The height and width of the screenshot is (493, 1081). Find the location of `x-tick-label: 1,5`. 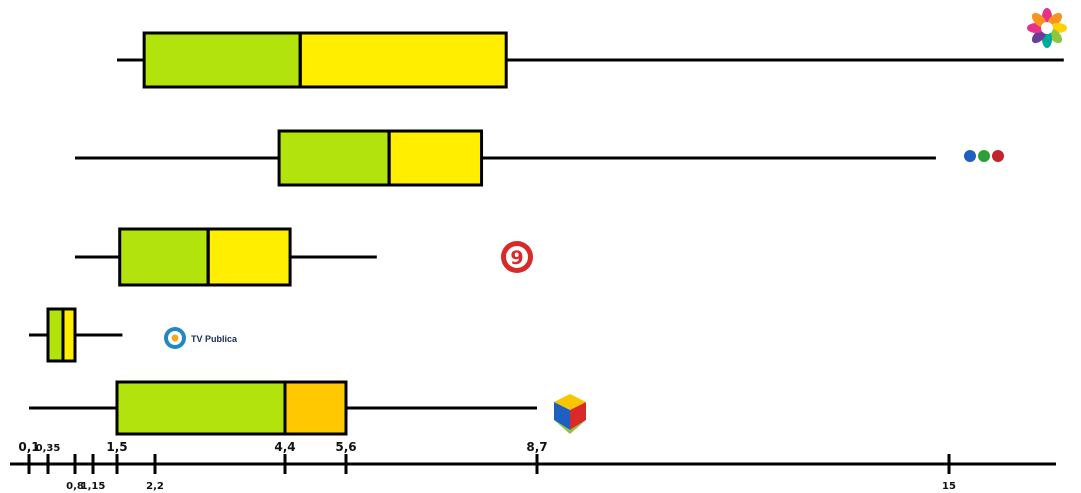

x-tick-label: 1,5 is located at coordinates (116, 447).